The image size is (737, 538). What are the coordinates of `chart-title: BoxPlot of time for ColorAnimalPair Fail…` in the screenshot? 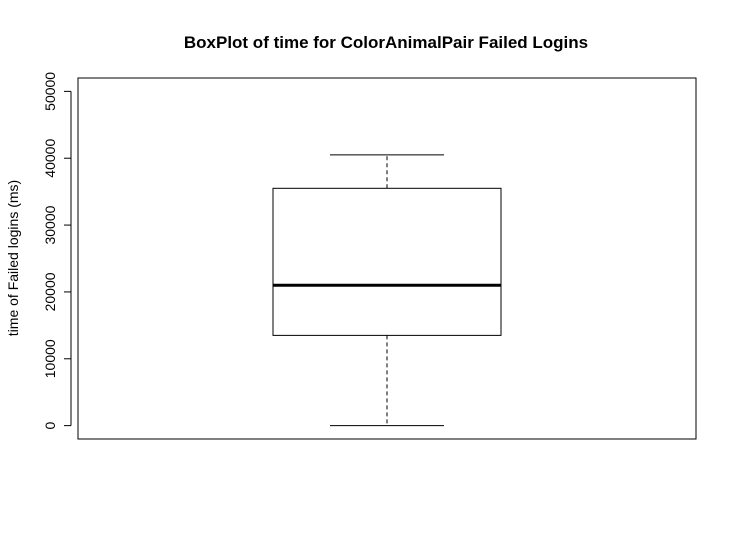 It's located at (386, 42).